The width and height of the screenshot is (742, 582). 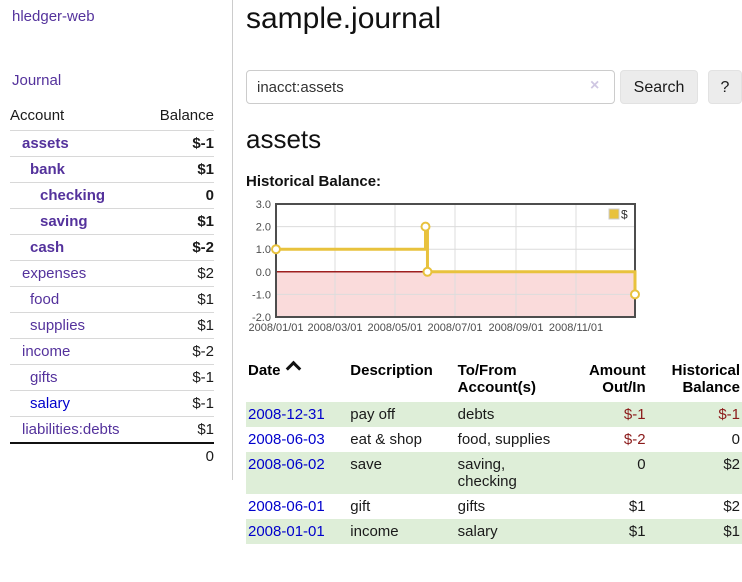 I want to click on account-balance: 0, so click(x=180, y=195).